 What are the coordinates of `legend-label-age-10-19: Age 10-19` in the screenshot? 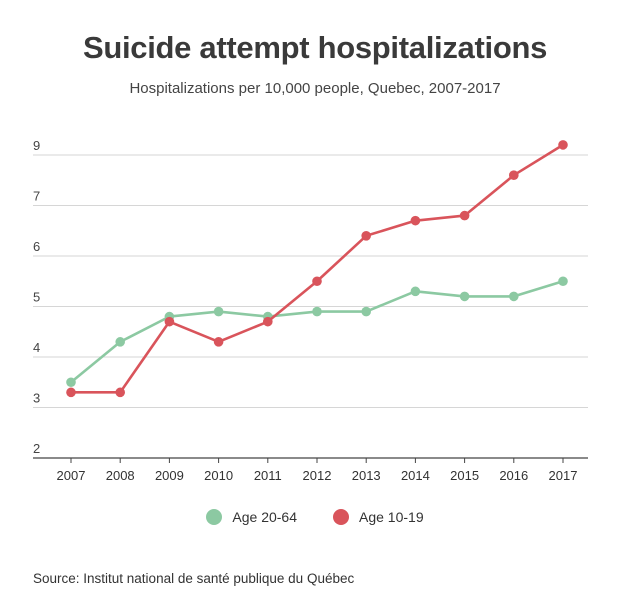 It's located at (391, 517).